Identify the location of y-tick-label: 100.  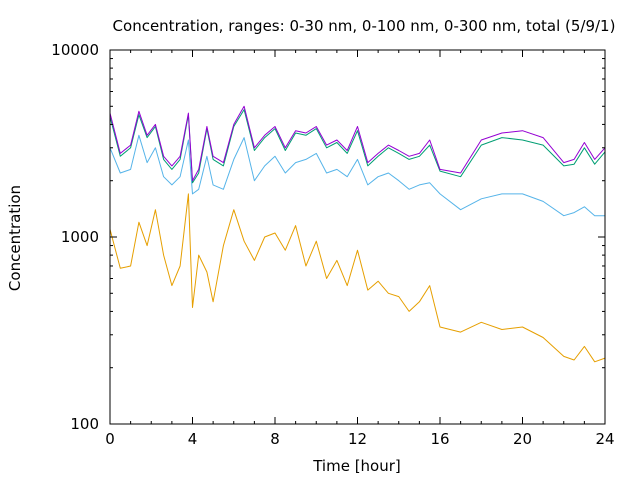
(84, 424).